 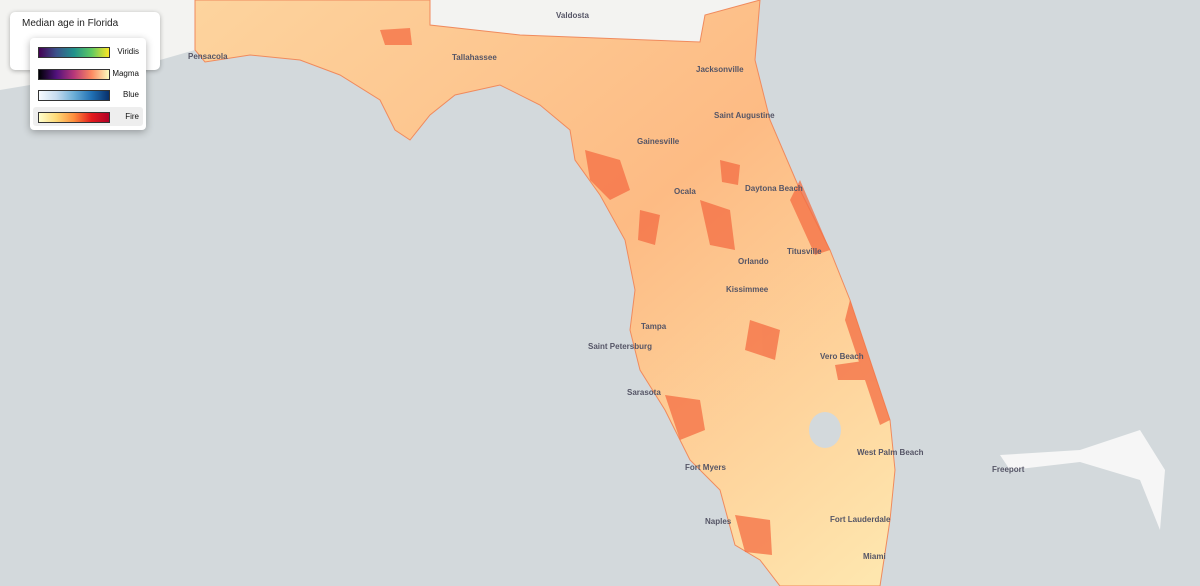 I want to click on place-label: Naples, so click(x=718, y=521).